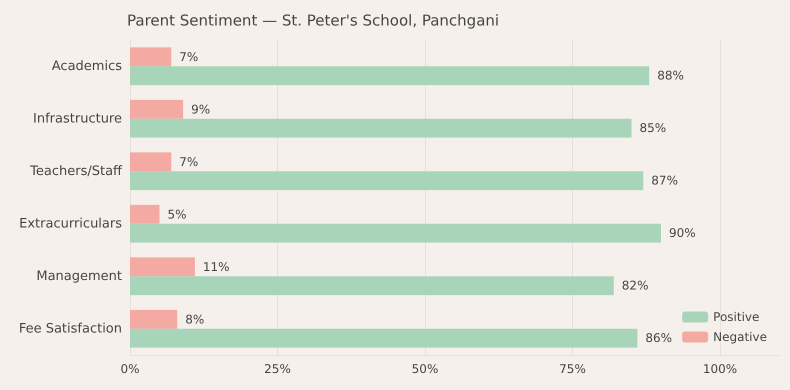 This screenshot has width=790, height=390. What do you see at coordinates (79, 276) in the screenshot?
I see `y-tick-label: Management` at bounding box center [79, 276].